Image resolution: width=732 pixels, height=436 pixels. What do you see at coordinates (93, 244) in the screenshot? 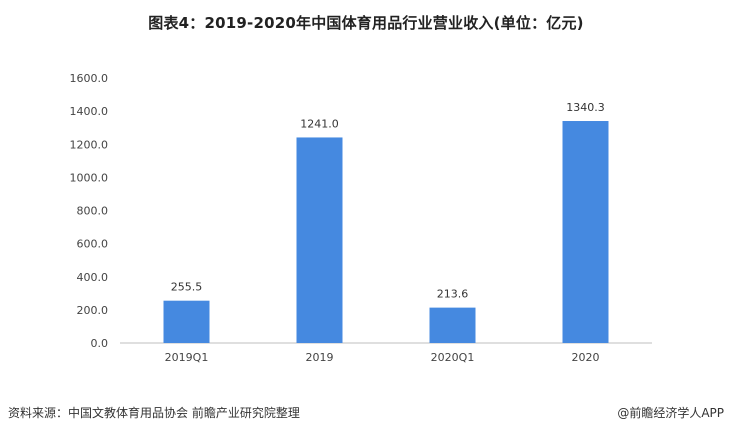
I see `y-tick-label: 600.0` at bounding box center [93, 244].